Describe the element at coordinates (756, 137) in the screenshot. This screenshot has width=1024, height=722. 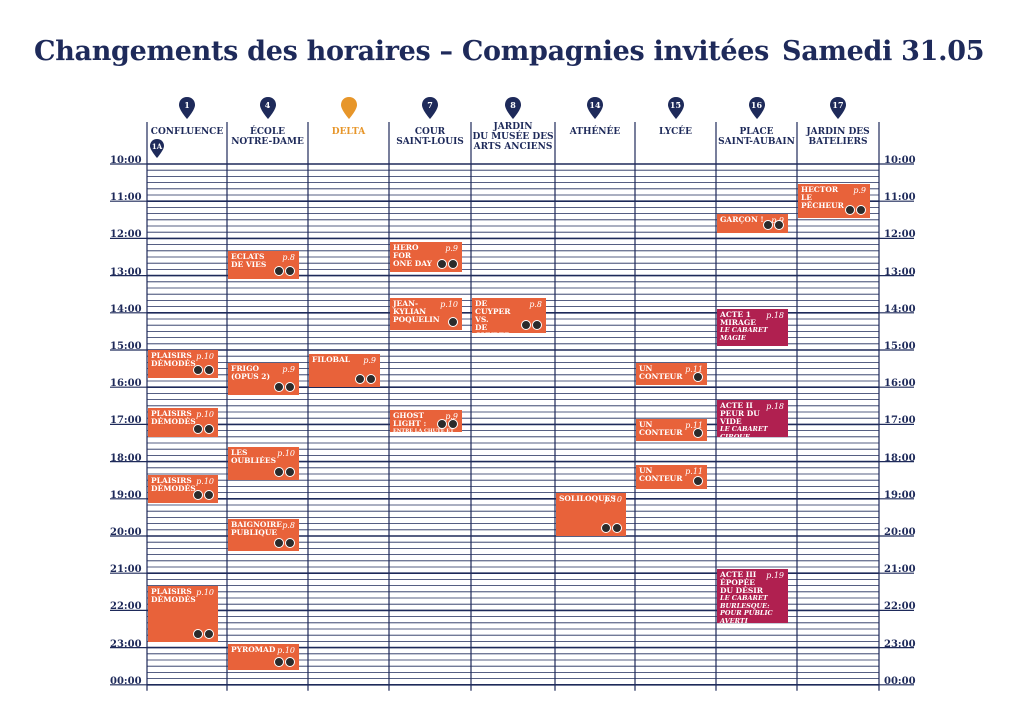
I see `venue-name: PLACE SAINT-AUBAIN` at that location.